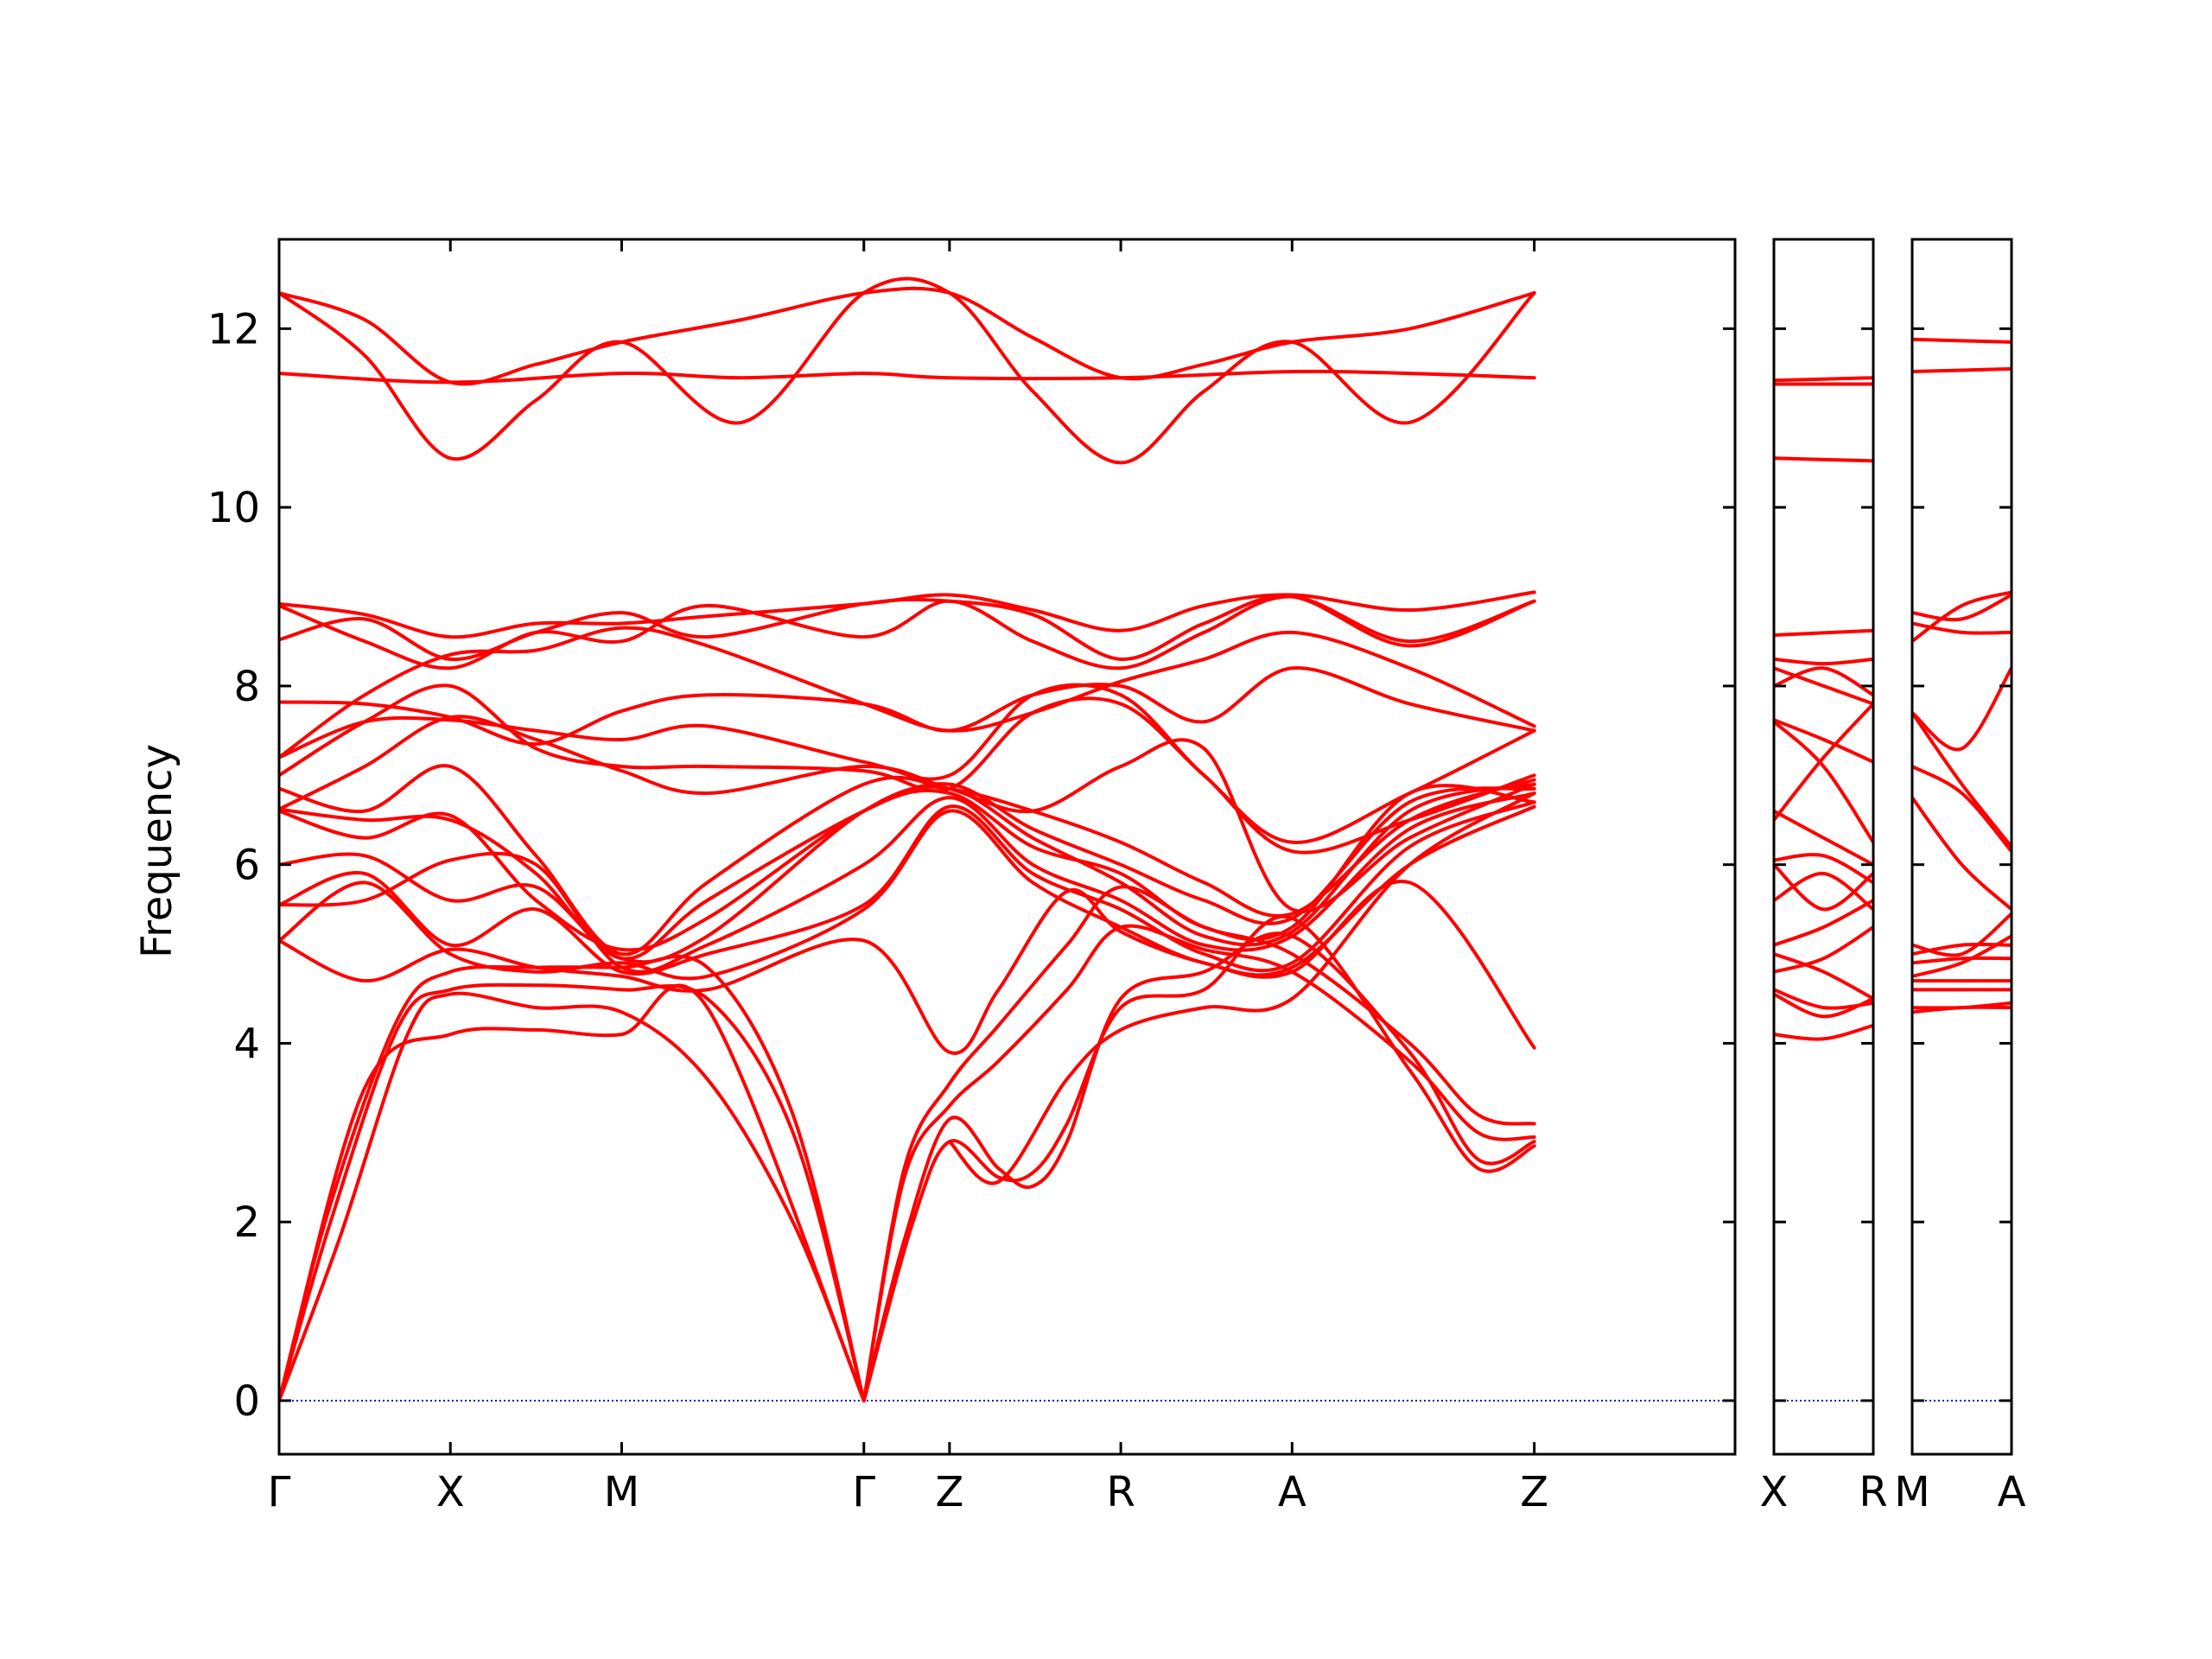 This screenshot has width=2212, height=1659. What do you see at coordinates (246, 866) in the screenshot?
I see `y-tick-label: 6` at bounding box center [246, 866].